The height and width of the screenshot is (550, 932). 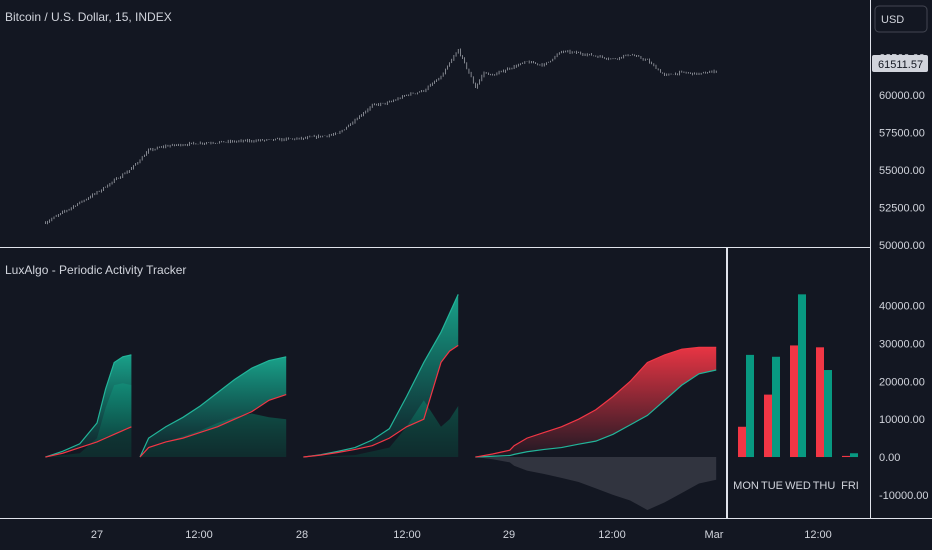 I want to click on weekday-label: WED, so click(x=798, y=486).